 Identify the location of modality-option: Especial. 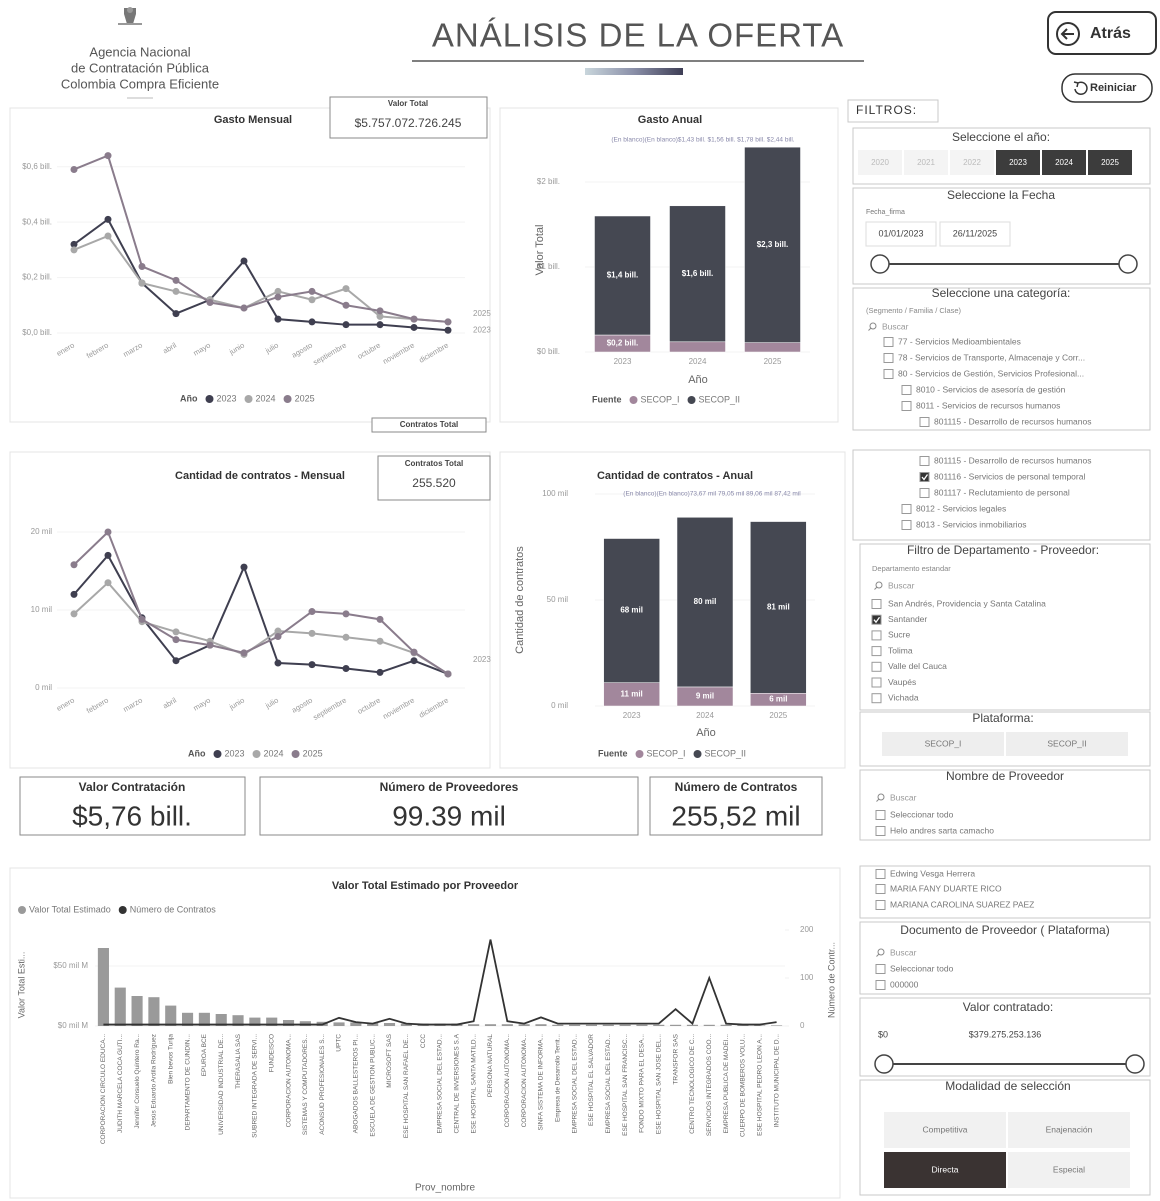
(1069, 1169).